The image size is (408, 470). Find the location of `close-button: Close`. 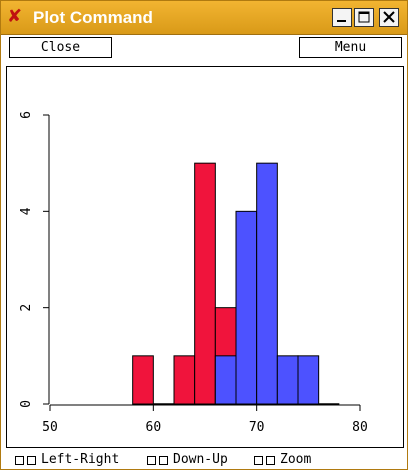

close-button: Close is located at coordinates (60, 47).